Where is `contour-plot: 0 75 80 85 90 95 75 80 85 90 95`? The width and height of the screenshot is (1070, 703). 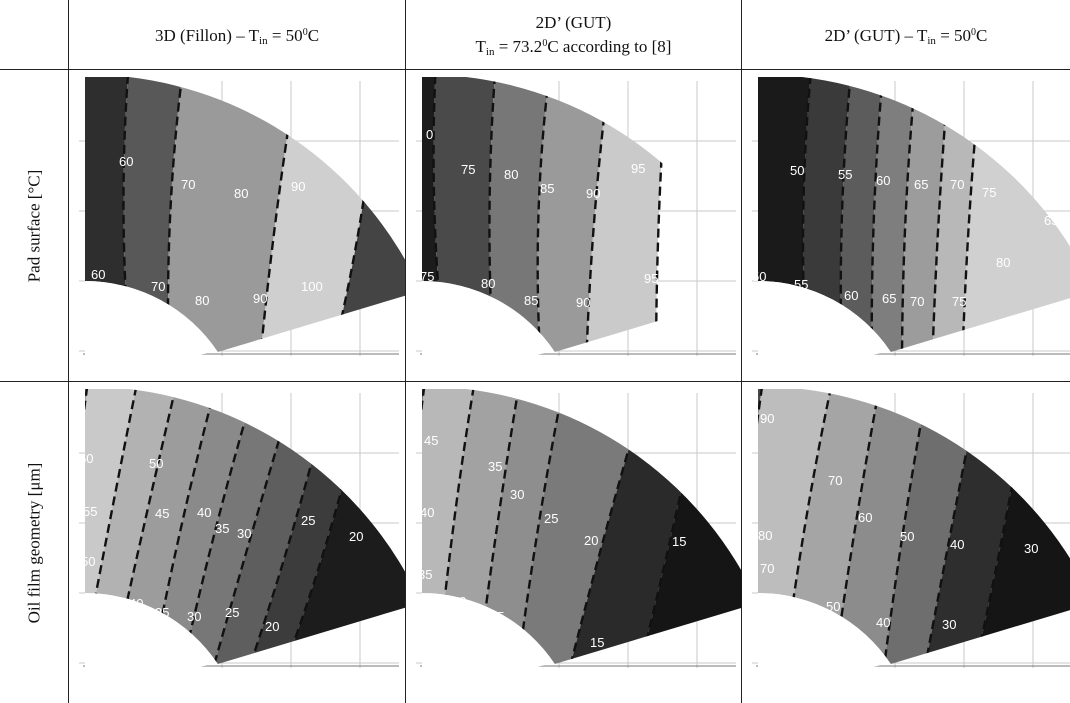 contour-plot: 0 75 80 85 90 95 75 80 85 90 95 is located at coordinates (576, 224).